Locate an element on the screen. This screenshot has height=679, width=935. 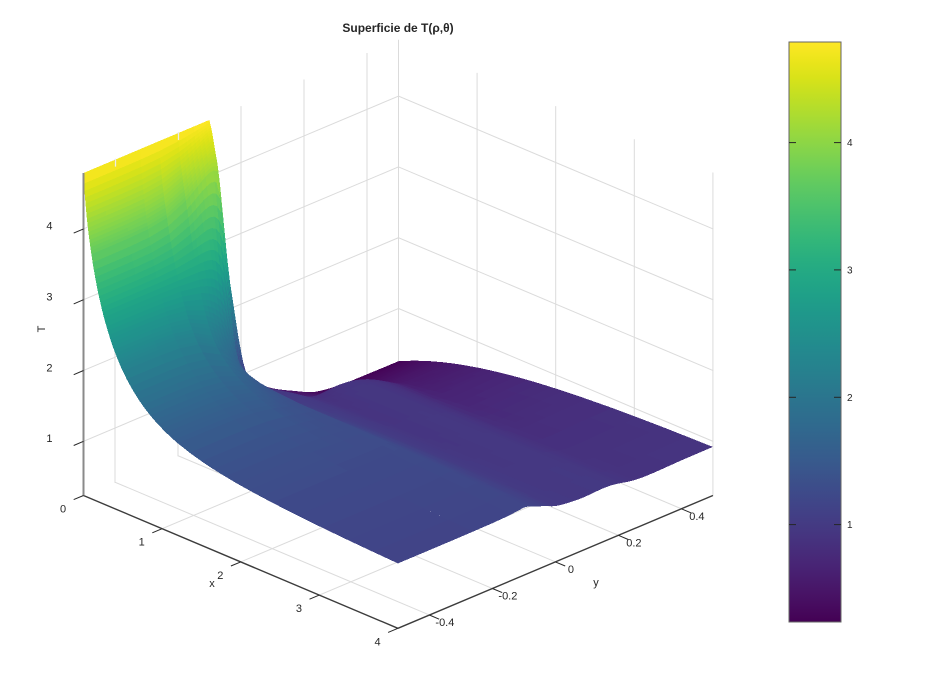
svg-text: -0.4 is located at coordinates (444, 623).